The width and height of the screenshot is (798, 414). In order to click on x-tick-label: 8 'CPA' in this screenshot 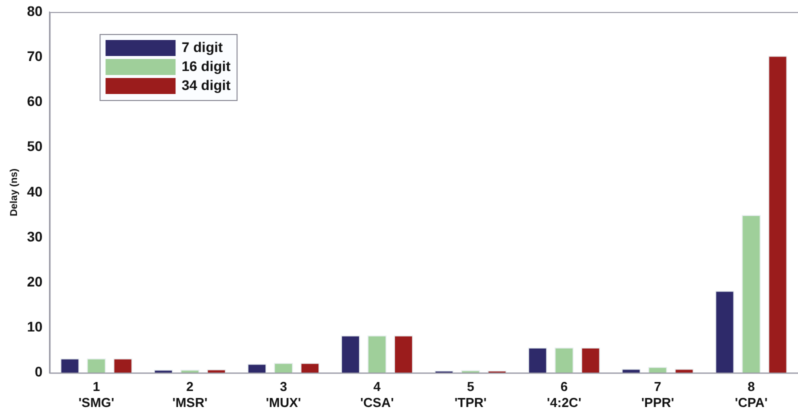, I will do `click(751, 394)`.